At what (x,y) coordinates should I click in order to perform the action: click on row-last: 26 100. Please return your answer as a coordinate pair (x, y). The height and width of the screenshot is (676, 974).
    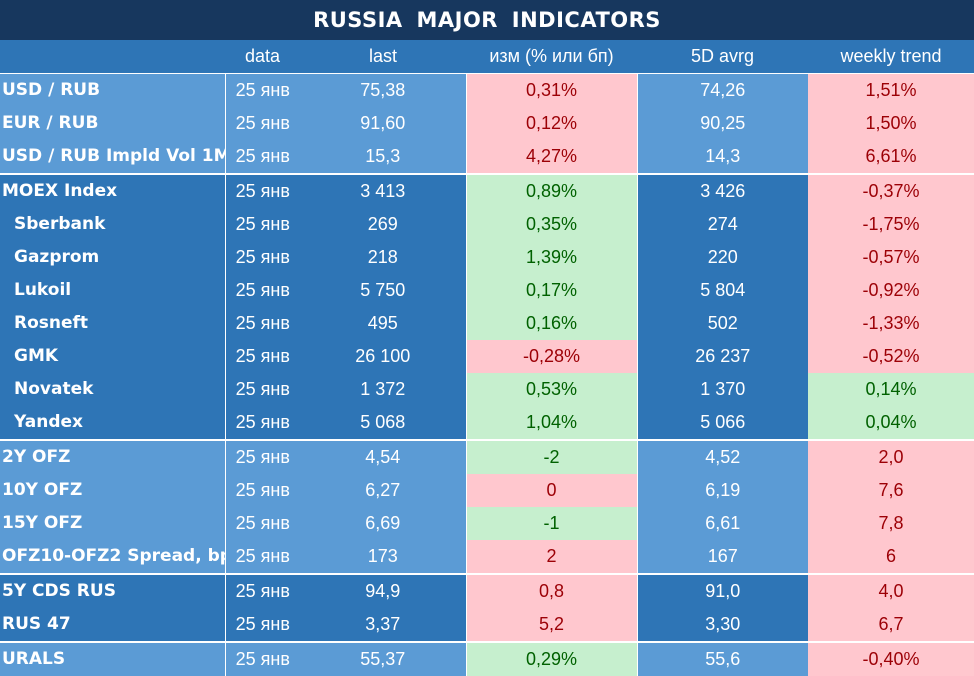
    Looking at the image, I should click on (383, 356).